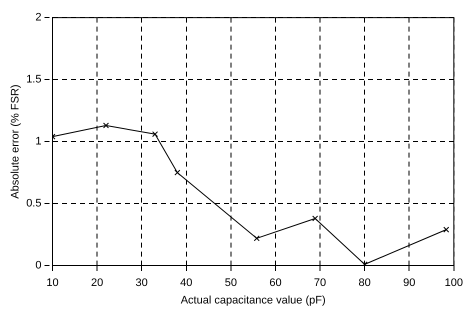  I want to click on x-axis-title: Actual capacitance value (pF), so click(253, 300).